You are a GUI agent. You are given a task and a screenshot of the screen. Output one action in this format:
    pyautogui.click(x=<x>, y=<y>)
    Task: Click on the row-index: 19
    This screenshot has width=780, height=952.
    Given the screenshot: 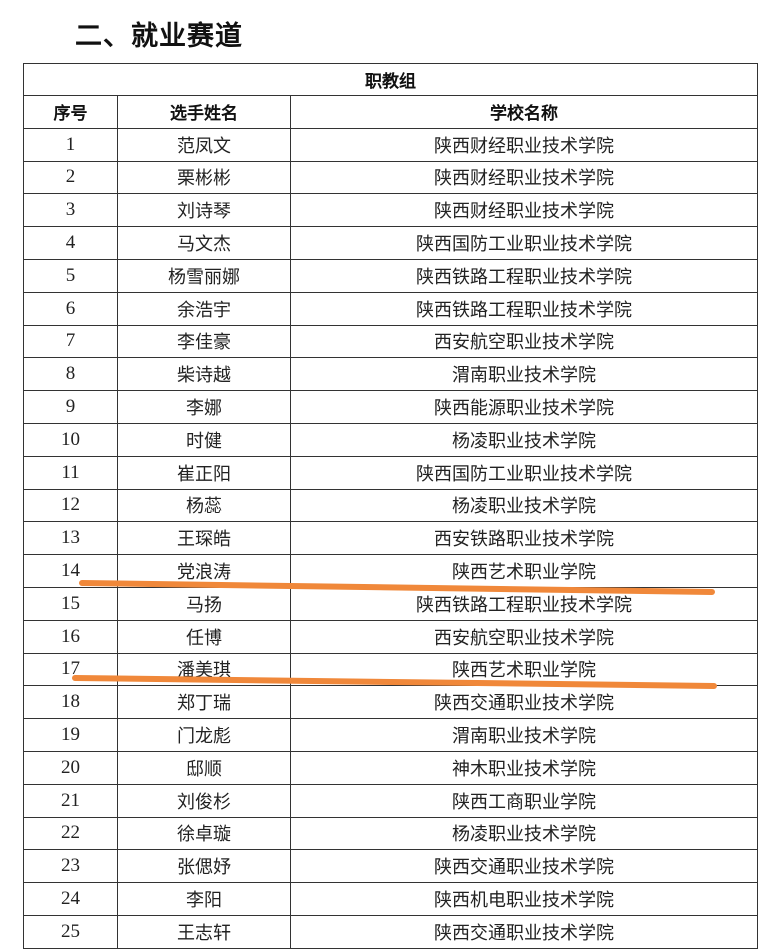 What is the action you would take?
    pyautogui.click(x=70, y=735)
    